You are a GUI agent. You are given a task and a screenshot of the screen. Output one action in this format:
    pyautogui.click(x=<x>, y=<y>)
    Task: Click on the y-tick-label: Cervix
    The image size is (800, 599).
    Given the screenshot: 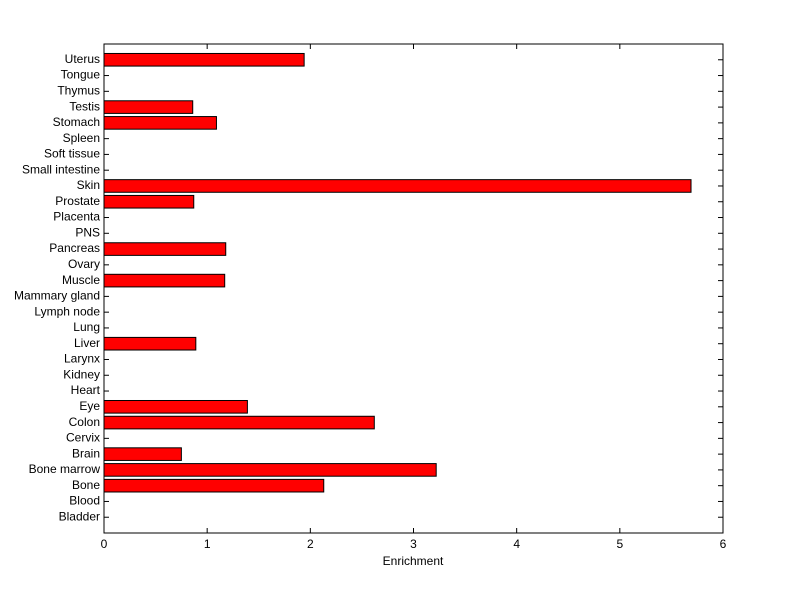 What is the action you would take?
    pyautogui.click(x=83, y=438)
    